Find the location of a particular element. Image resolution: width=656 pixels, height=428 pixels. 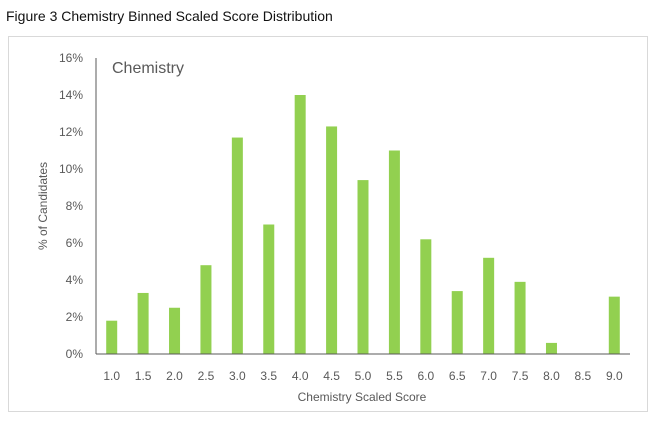

x-tick-label: 6.0 is located at coordinates (425, 376).